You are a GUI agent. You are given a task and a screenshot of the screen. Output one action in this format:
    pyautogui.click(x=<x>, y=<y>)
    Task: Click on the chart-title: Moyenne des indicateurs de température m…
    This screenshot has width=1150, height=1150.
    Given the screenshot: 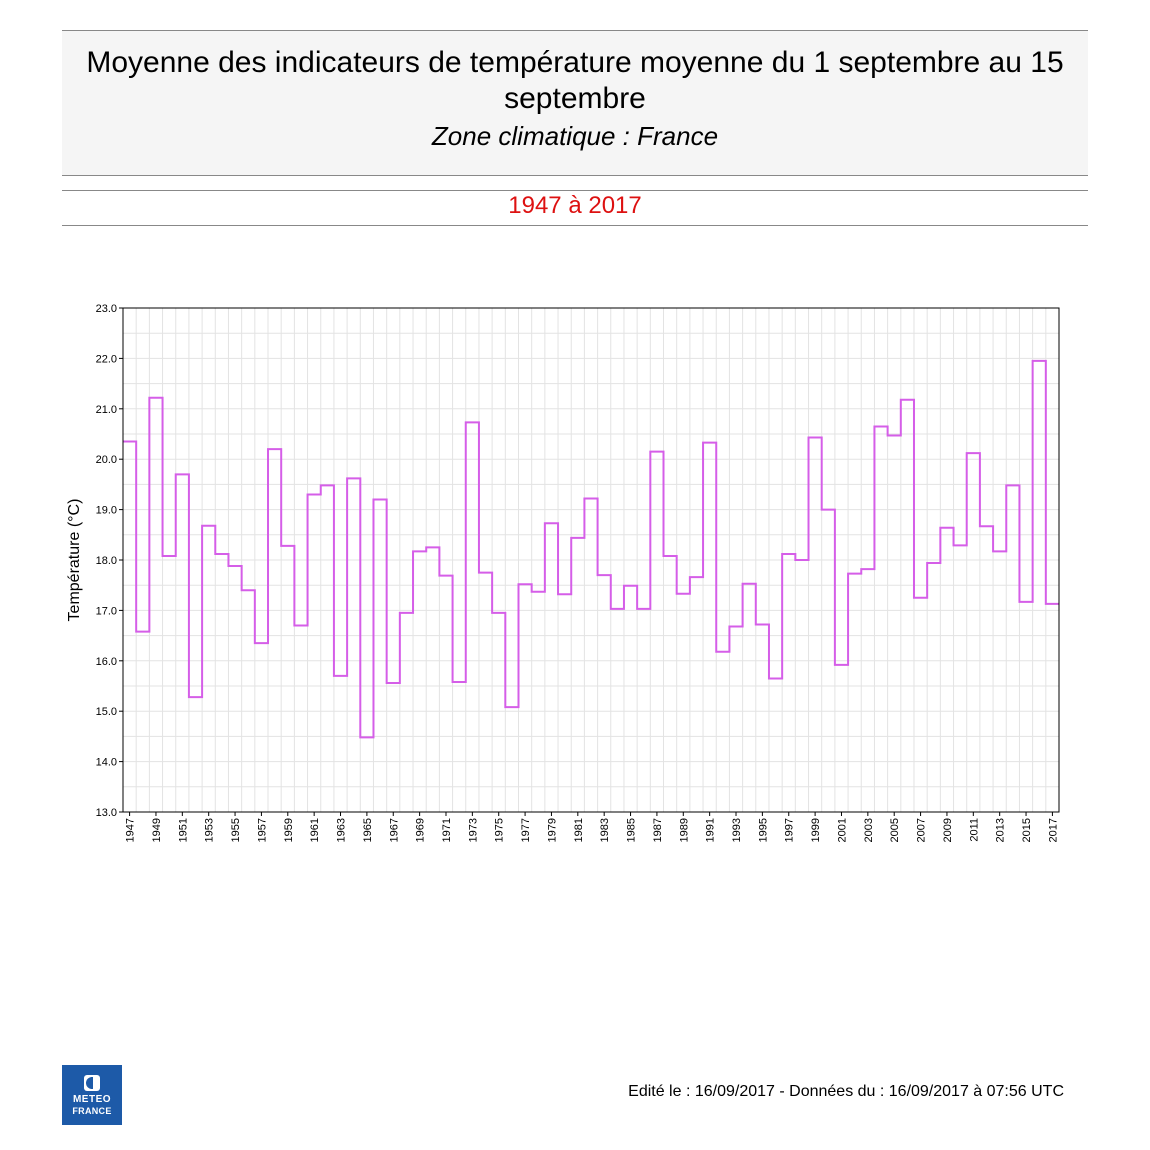 What is the action you would take?
    pyautogui.click(x=575, y=80)
    